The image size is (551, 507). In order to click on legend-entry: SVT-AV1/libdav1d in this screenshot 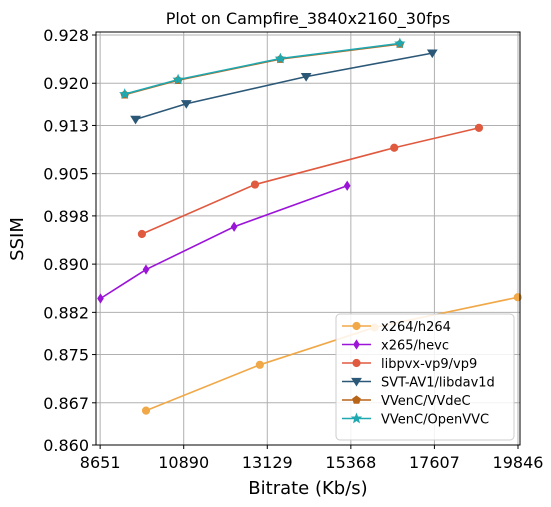, I will do `click(418, 383)`.